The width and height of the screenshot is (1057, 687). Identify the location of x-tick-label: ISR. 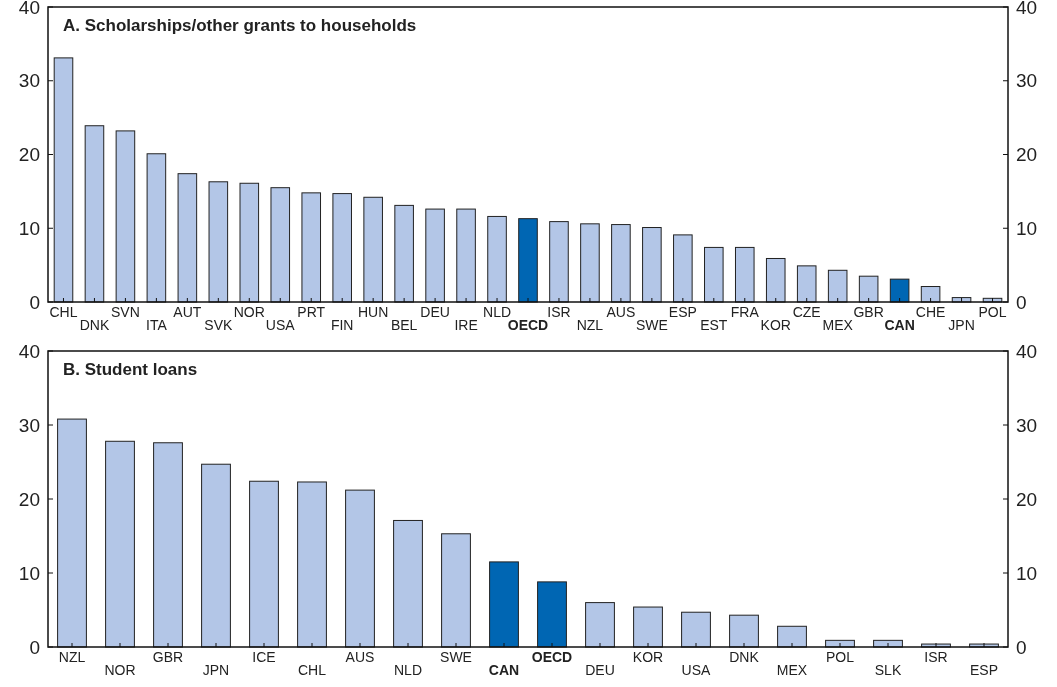
(559, 312).